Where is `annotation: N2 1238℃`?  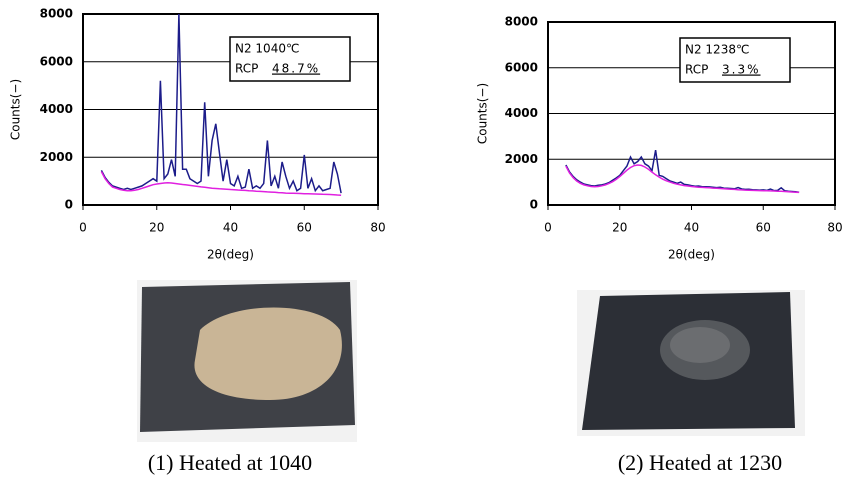 annotation: N2 1238℃ is located at coordinates (717, 50).